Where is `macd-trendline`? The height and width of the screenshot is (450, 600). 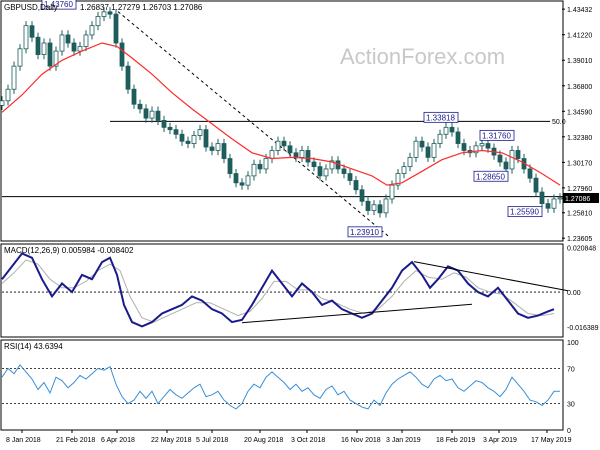 macd-trendline is located at coordinates (357, 313).